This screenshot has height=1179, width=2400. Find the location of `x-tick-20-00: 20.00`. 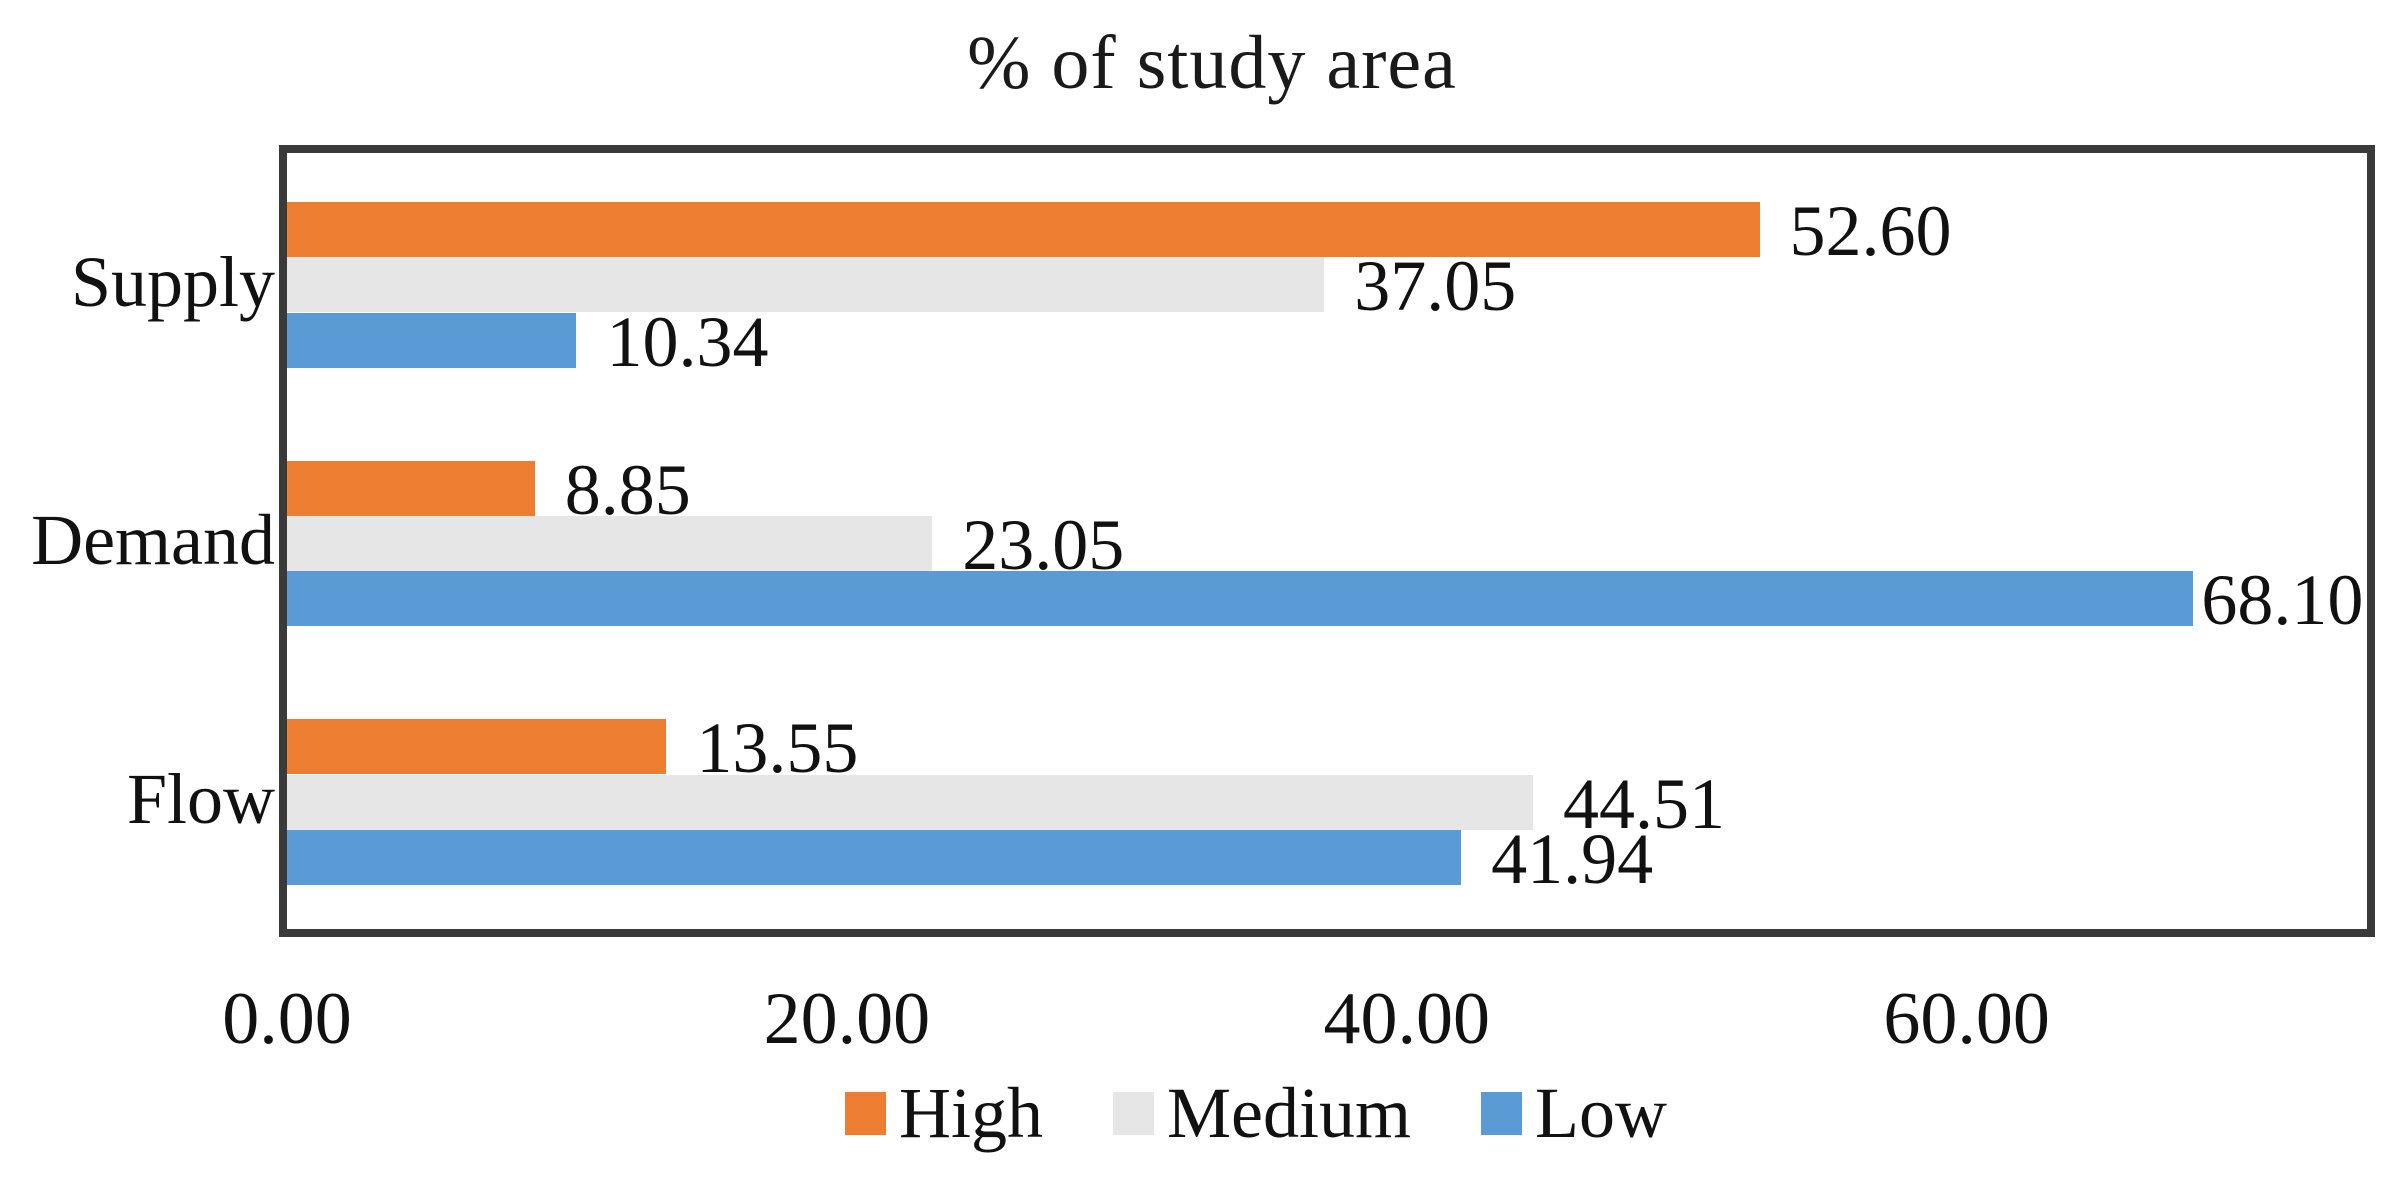

x-tick-20-00: 20.00 is located at coordinates (847, 1019).